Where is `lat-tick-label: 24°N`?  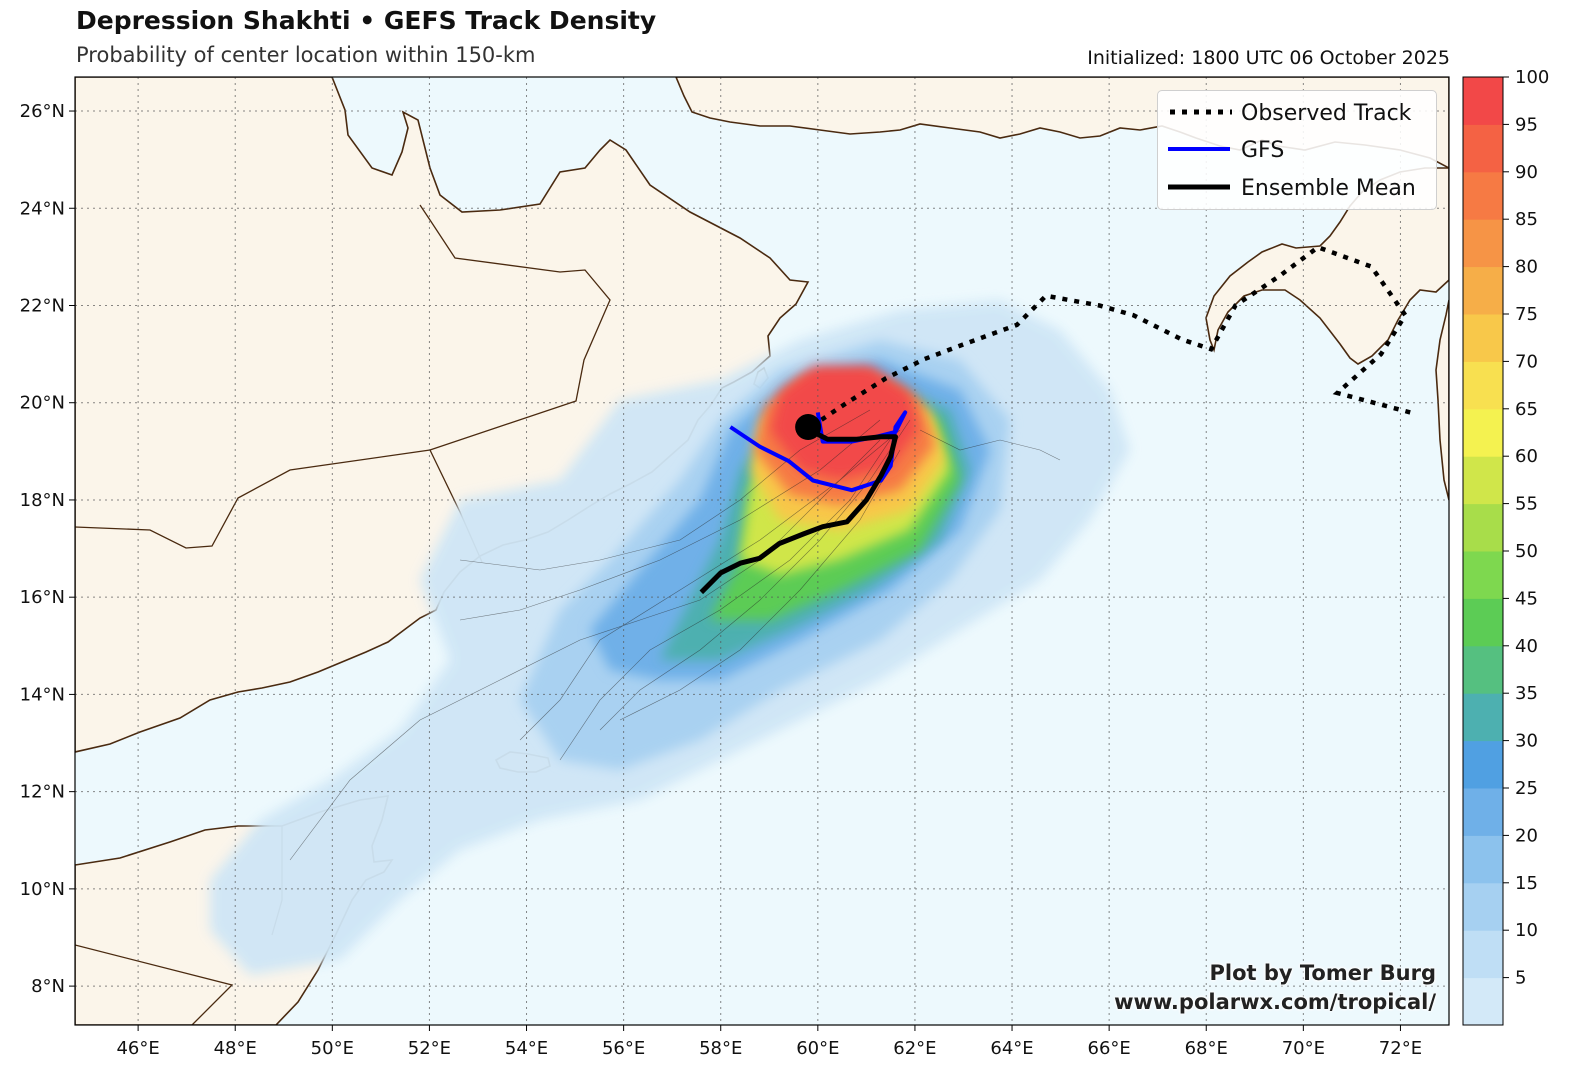 lat-tick-label: 24°N is located at coordinates (42, 208).